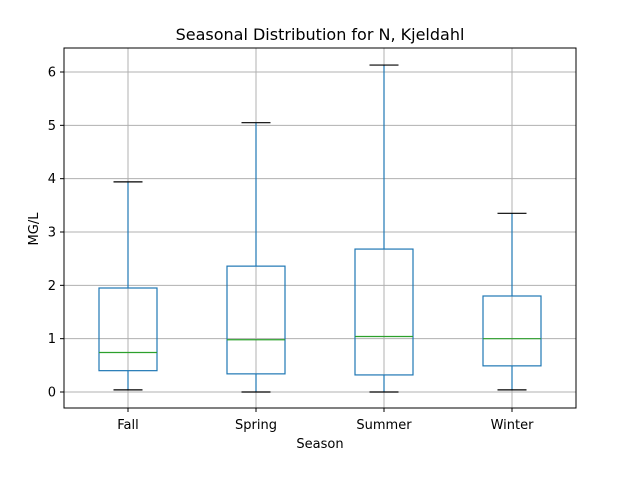 This screenshot has width=640, height=480. Describe the element at coordinates (127, 425) in the screenshot. I see `x-tick-label-fall: Fall` at that location.